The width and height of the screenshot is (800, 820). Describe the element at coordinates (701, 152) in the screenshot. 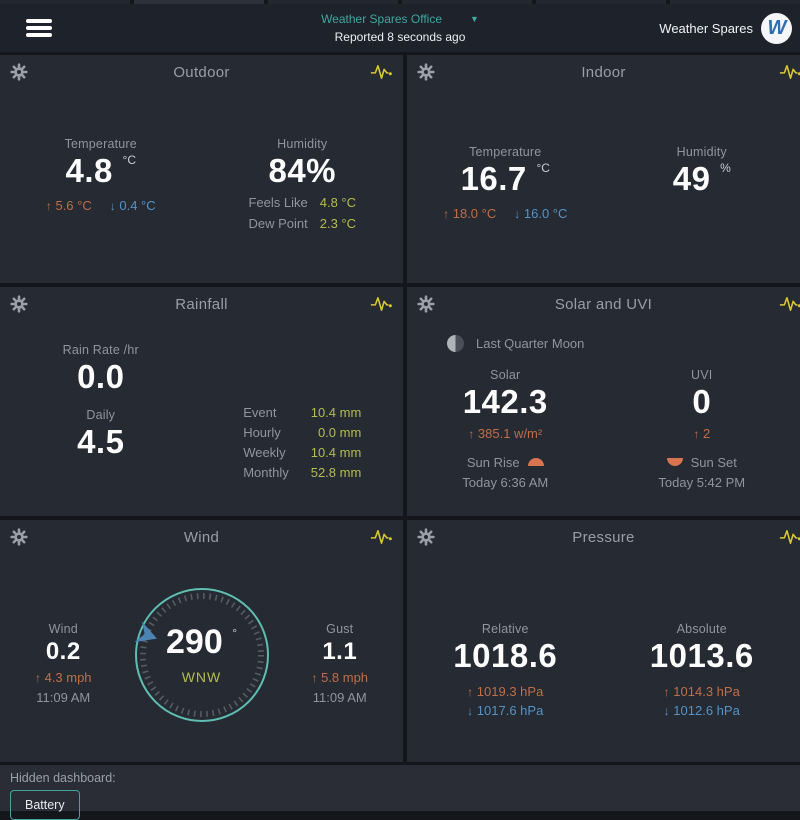

I see `indoor-humidity-label: Humidity` at that location.